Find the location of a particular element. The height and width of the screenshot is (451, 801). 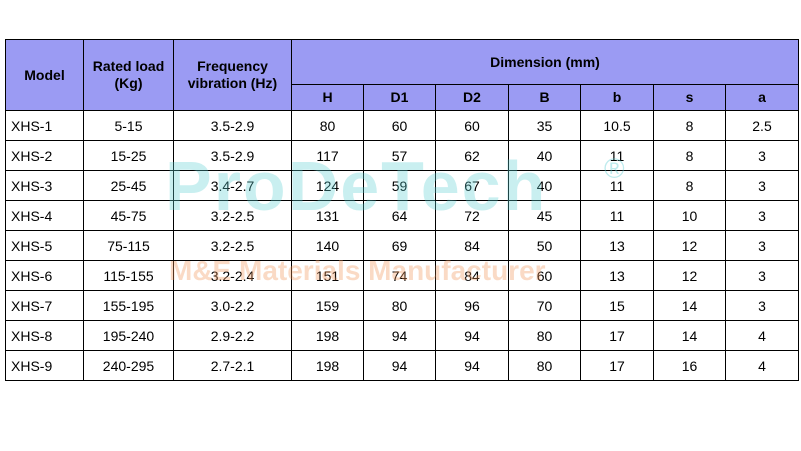

table-cell: 3.2-2.4 is located at coordinates (232, 275).